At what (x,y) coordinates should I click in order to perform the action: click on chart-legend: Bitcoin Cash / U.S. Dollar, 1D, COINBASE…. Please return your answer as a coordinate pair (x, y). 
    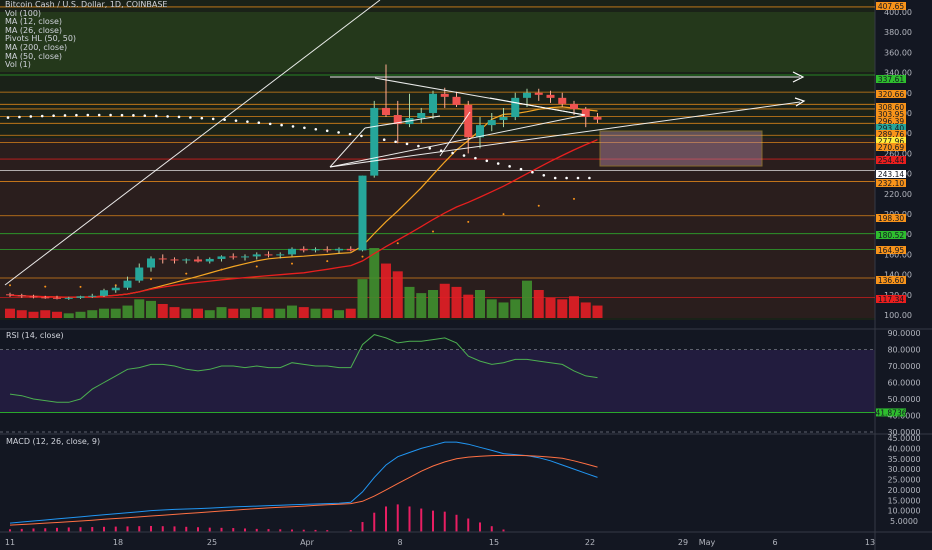
    Looking at the image, I should click on (86, 35).